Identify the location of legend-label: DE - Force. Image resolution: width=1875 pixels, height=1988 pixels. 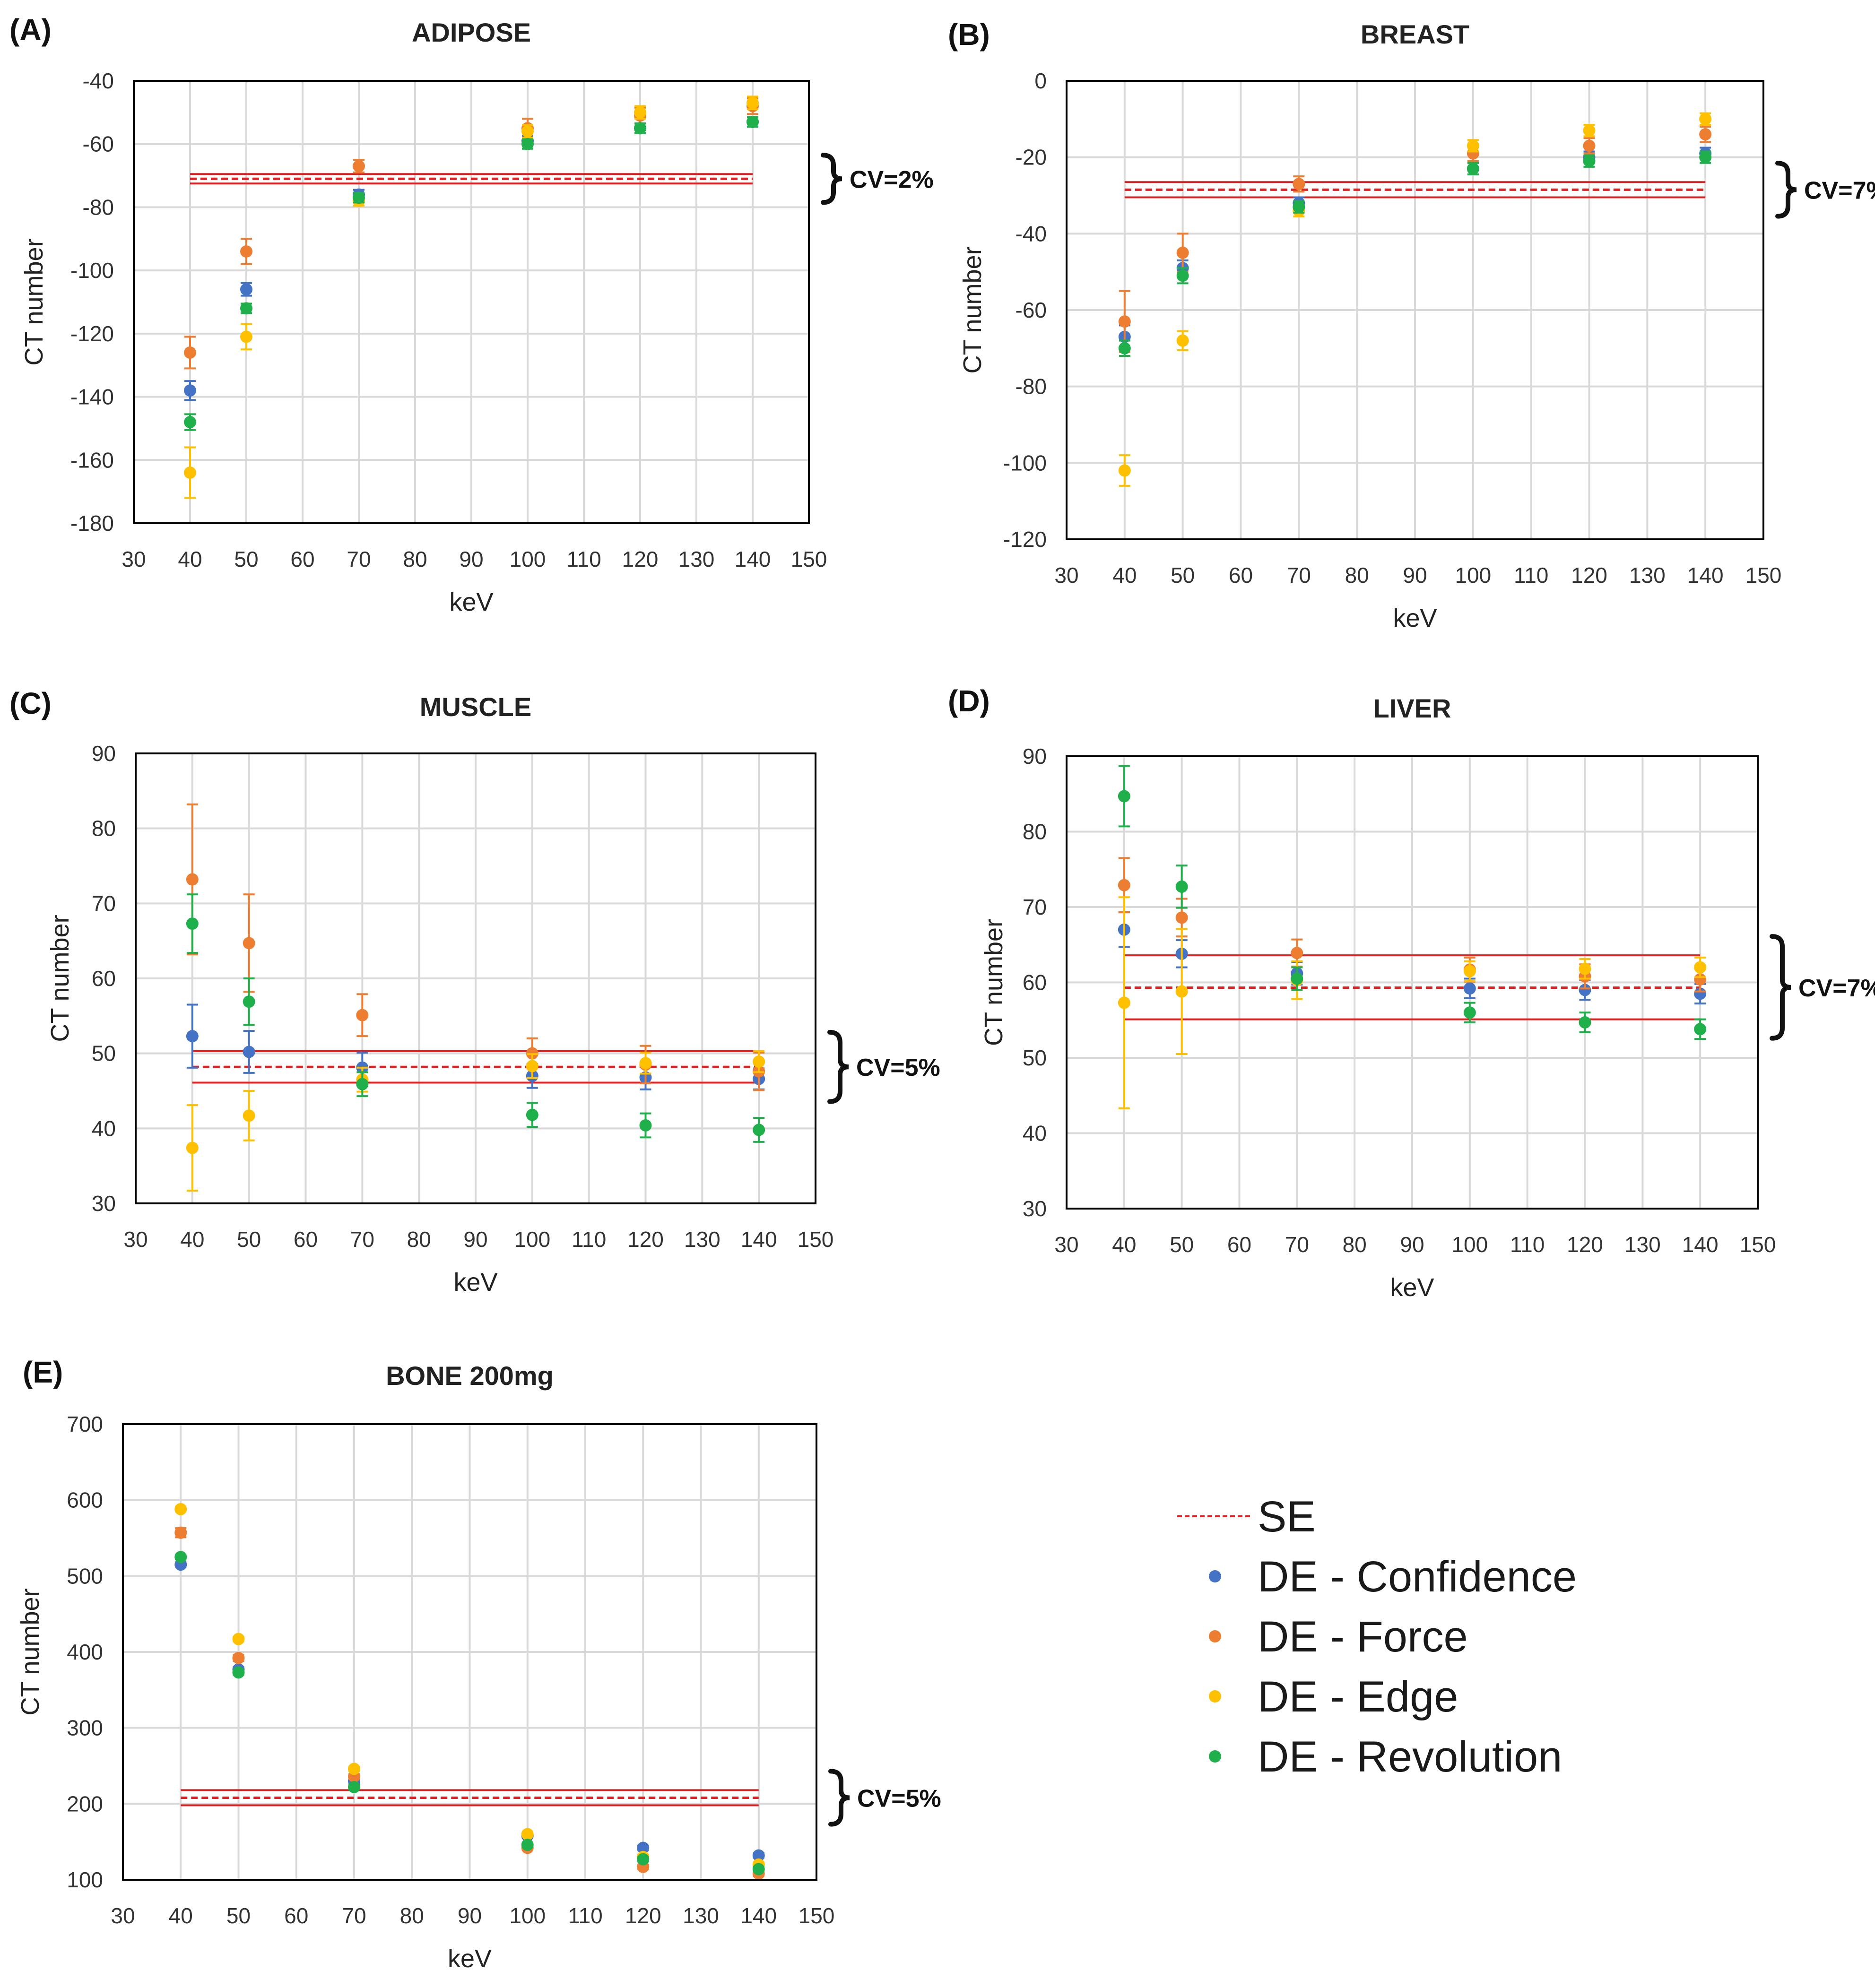
(1363, 1637).